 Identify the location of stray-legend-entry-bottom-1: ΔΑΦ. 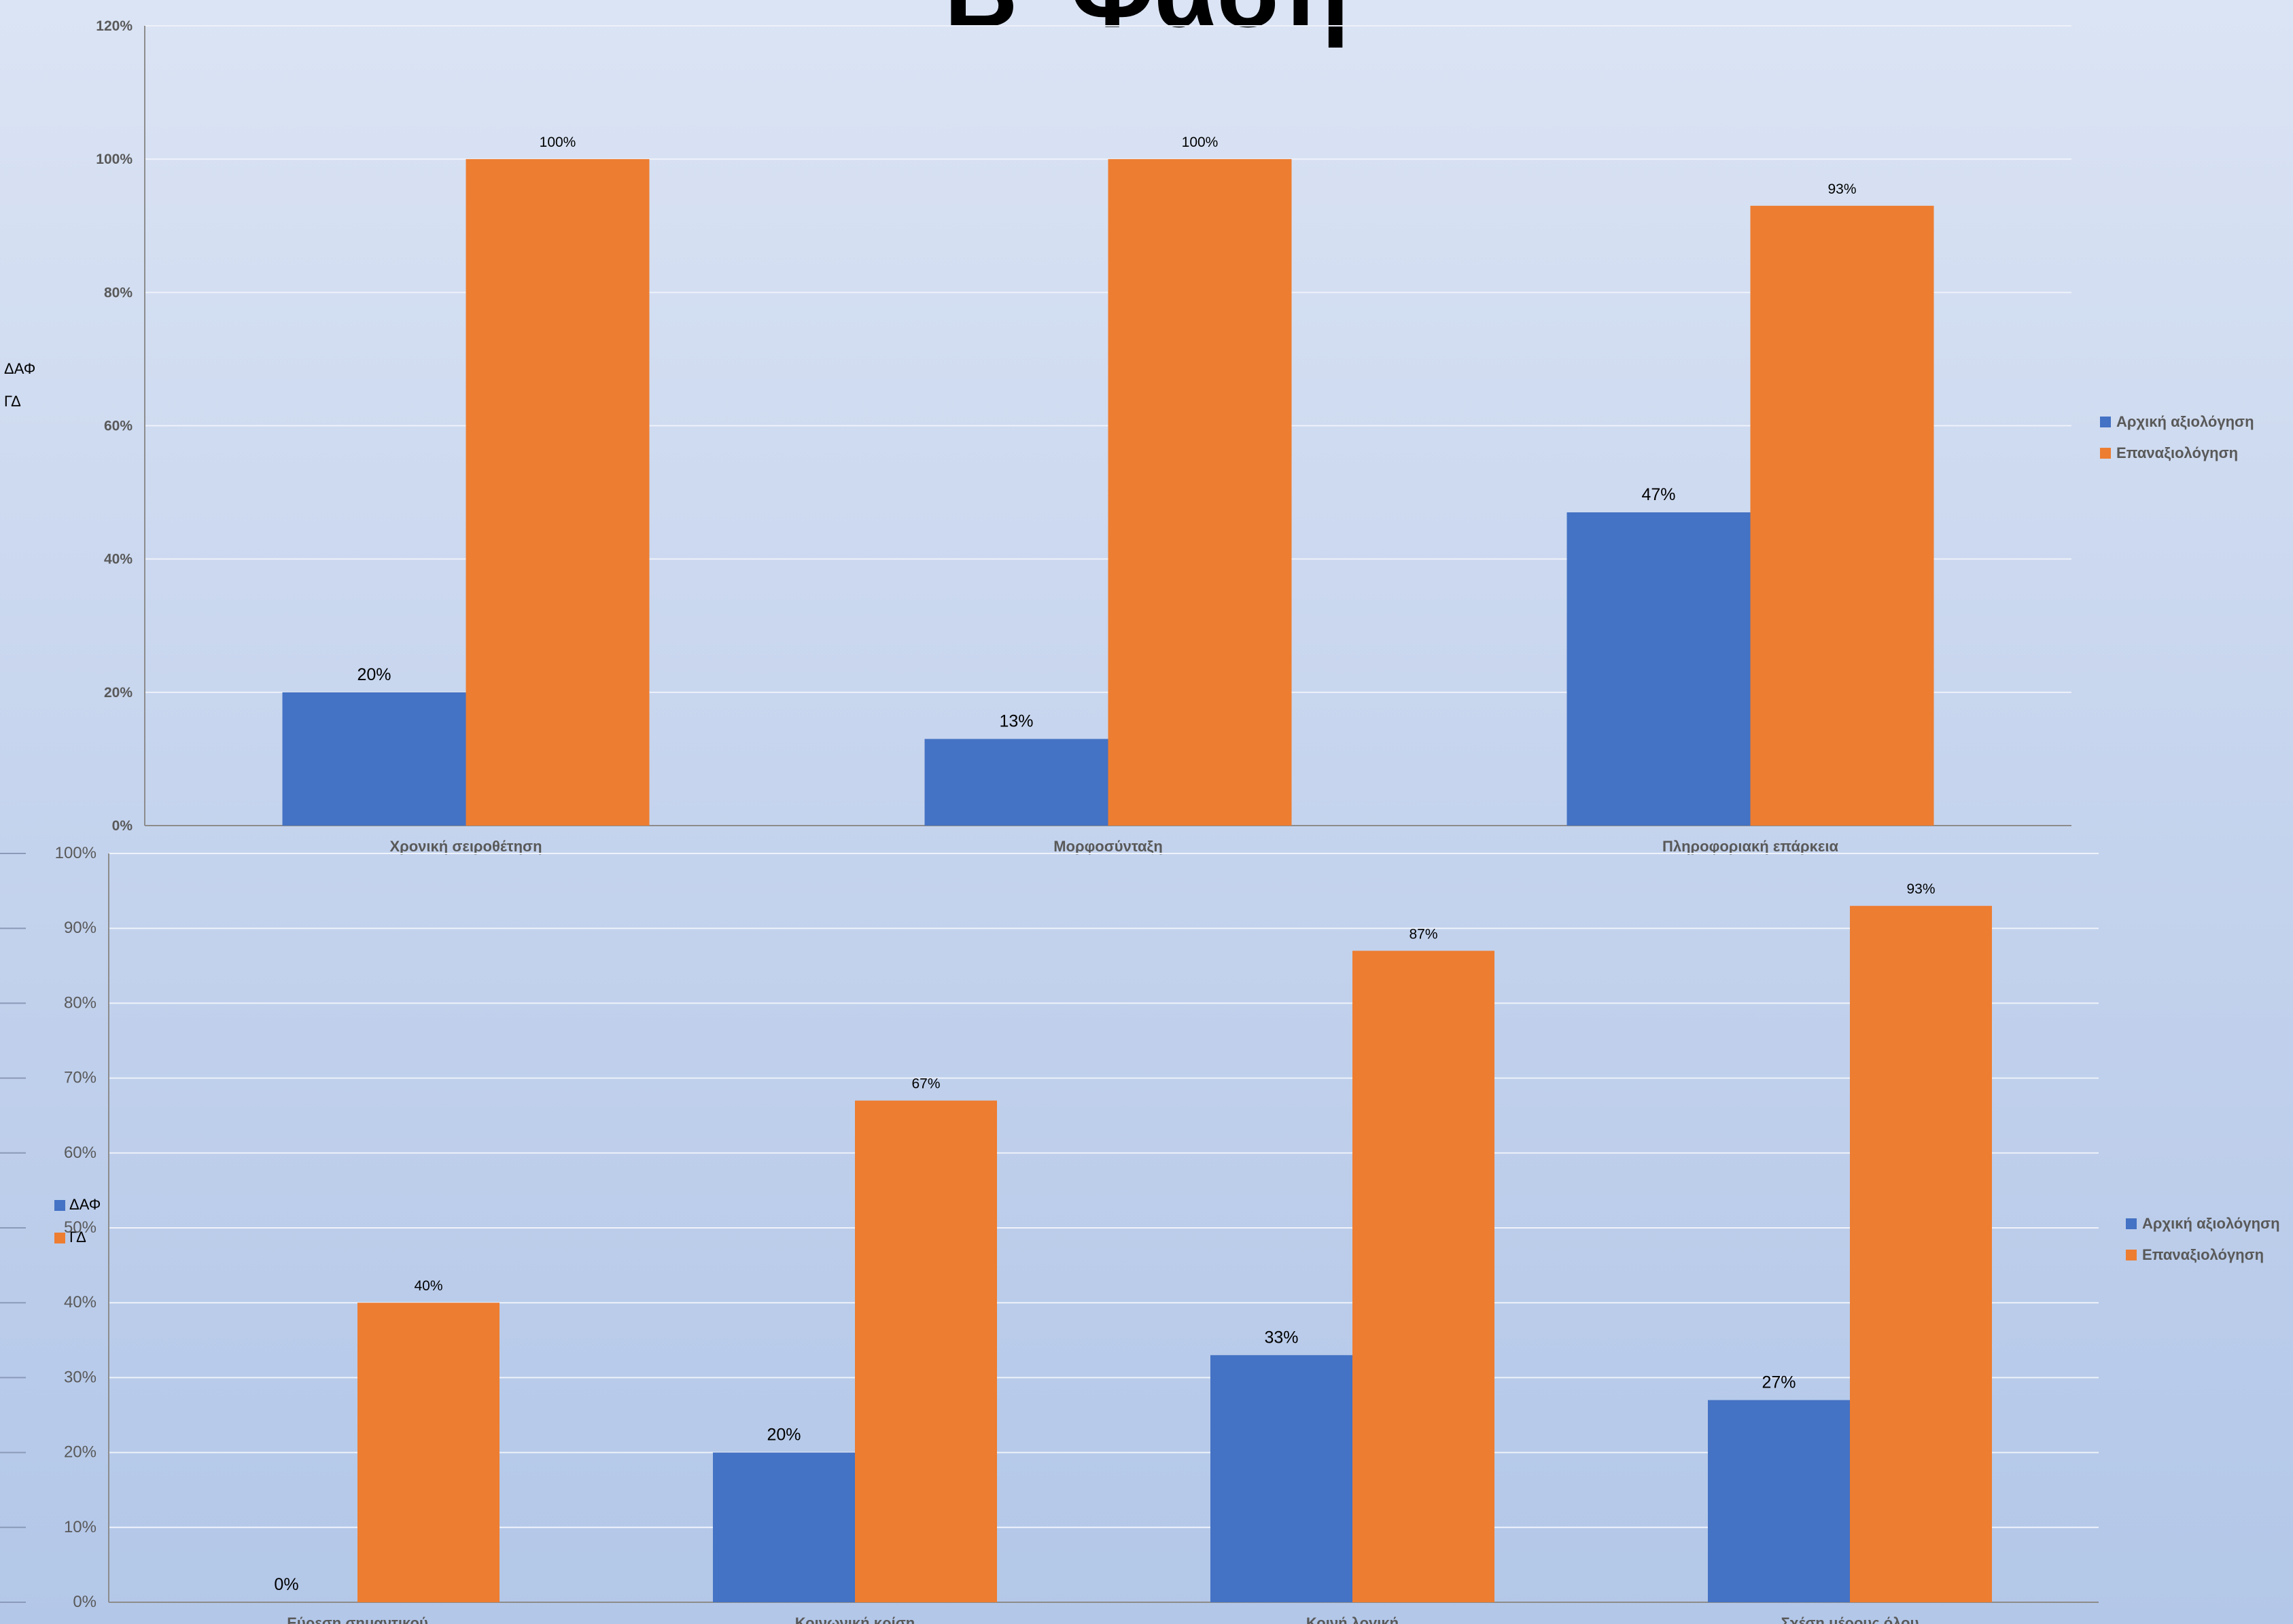
(77, 1205).